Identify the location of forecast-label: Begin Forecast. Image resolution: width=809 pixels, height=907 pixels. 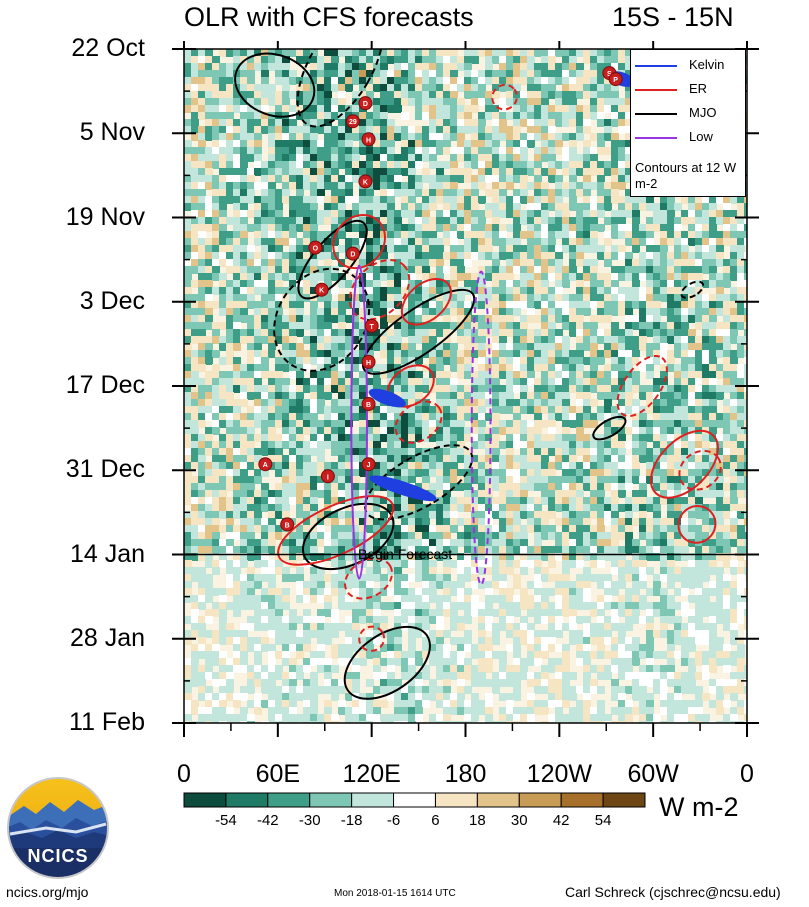
(405, 554).